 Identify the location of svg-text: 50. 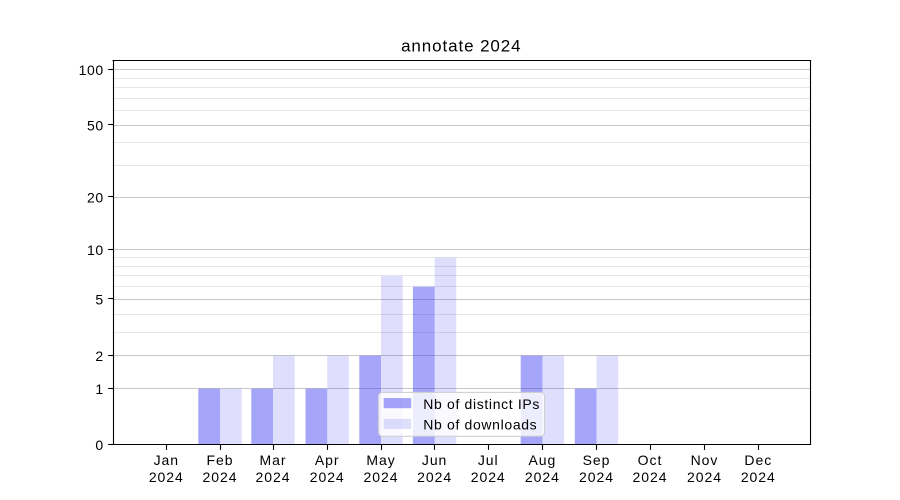
(95, 125).